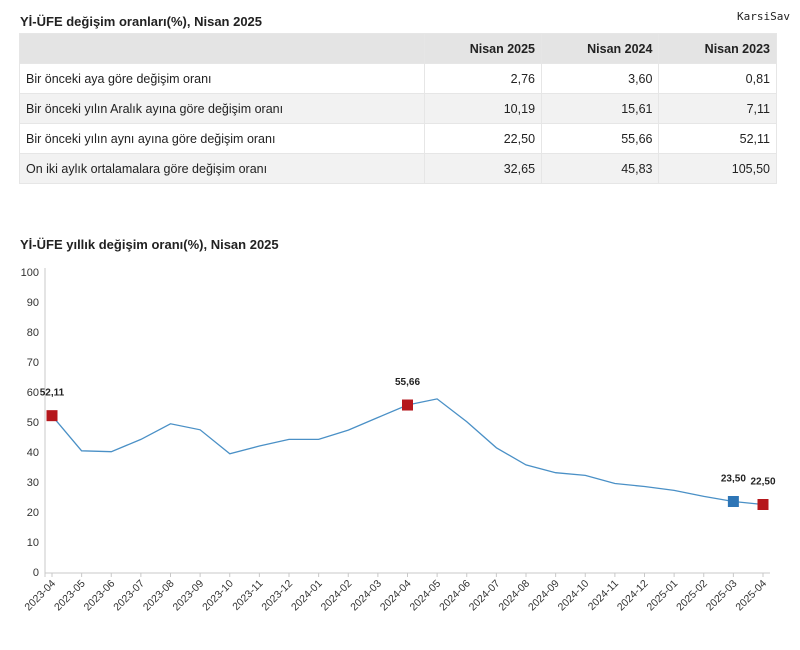  What do you see at coordinates (33, 513) in the screenshot?
I see `y-tick-label: 20` at bounding box center [33, 513].